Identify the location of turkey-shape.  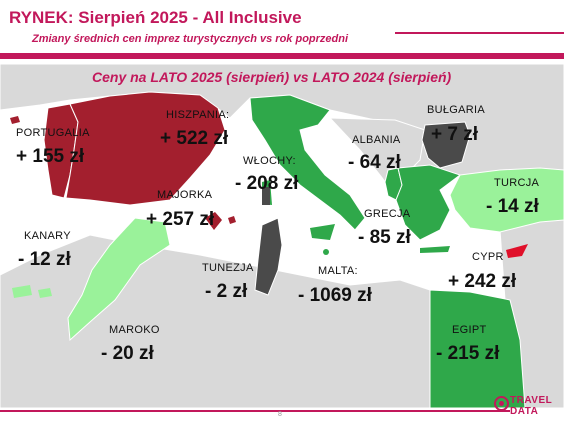
(506, 200).